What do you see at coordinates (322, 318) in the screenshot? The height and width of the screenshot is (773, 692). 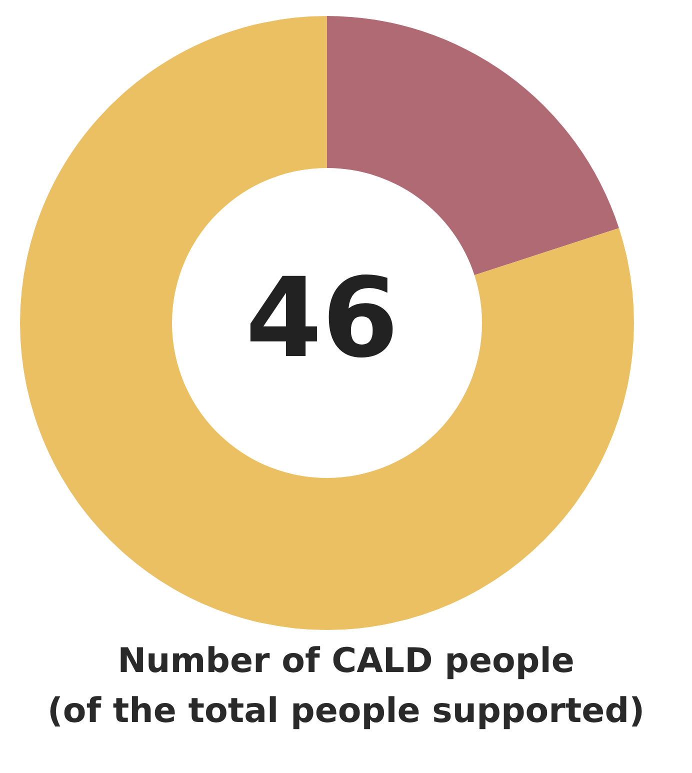 I see `text: 46` at bounding box center [322, 318].